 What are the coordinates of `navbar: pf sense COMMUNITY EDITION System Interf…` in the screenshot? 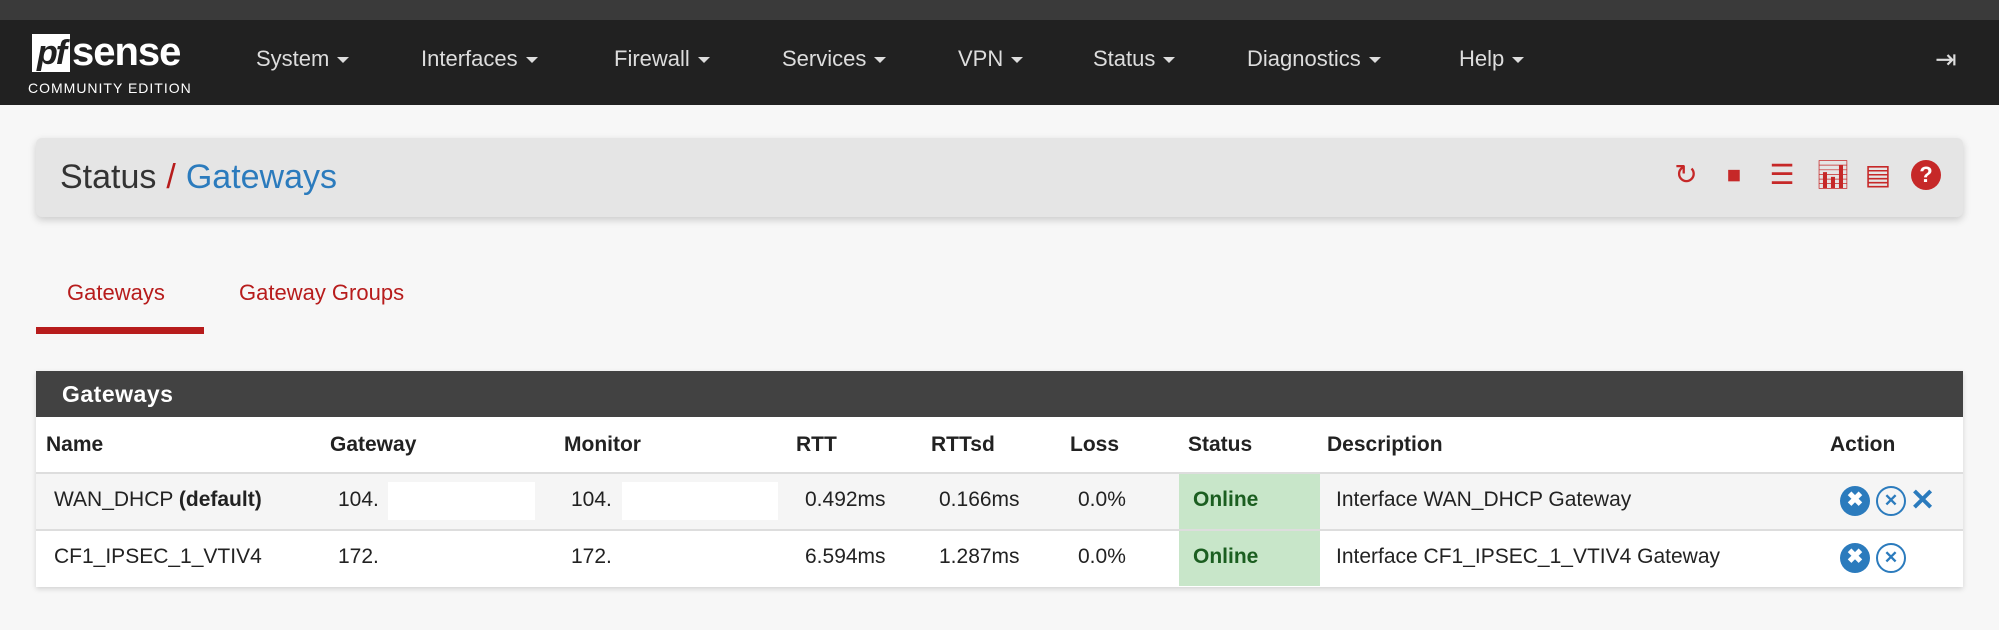 It's located at (999, 62).